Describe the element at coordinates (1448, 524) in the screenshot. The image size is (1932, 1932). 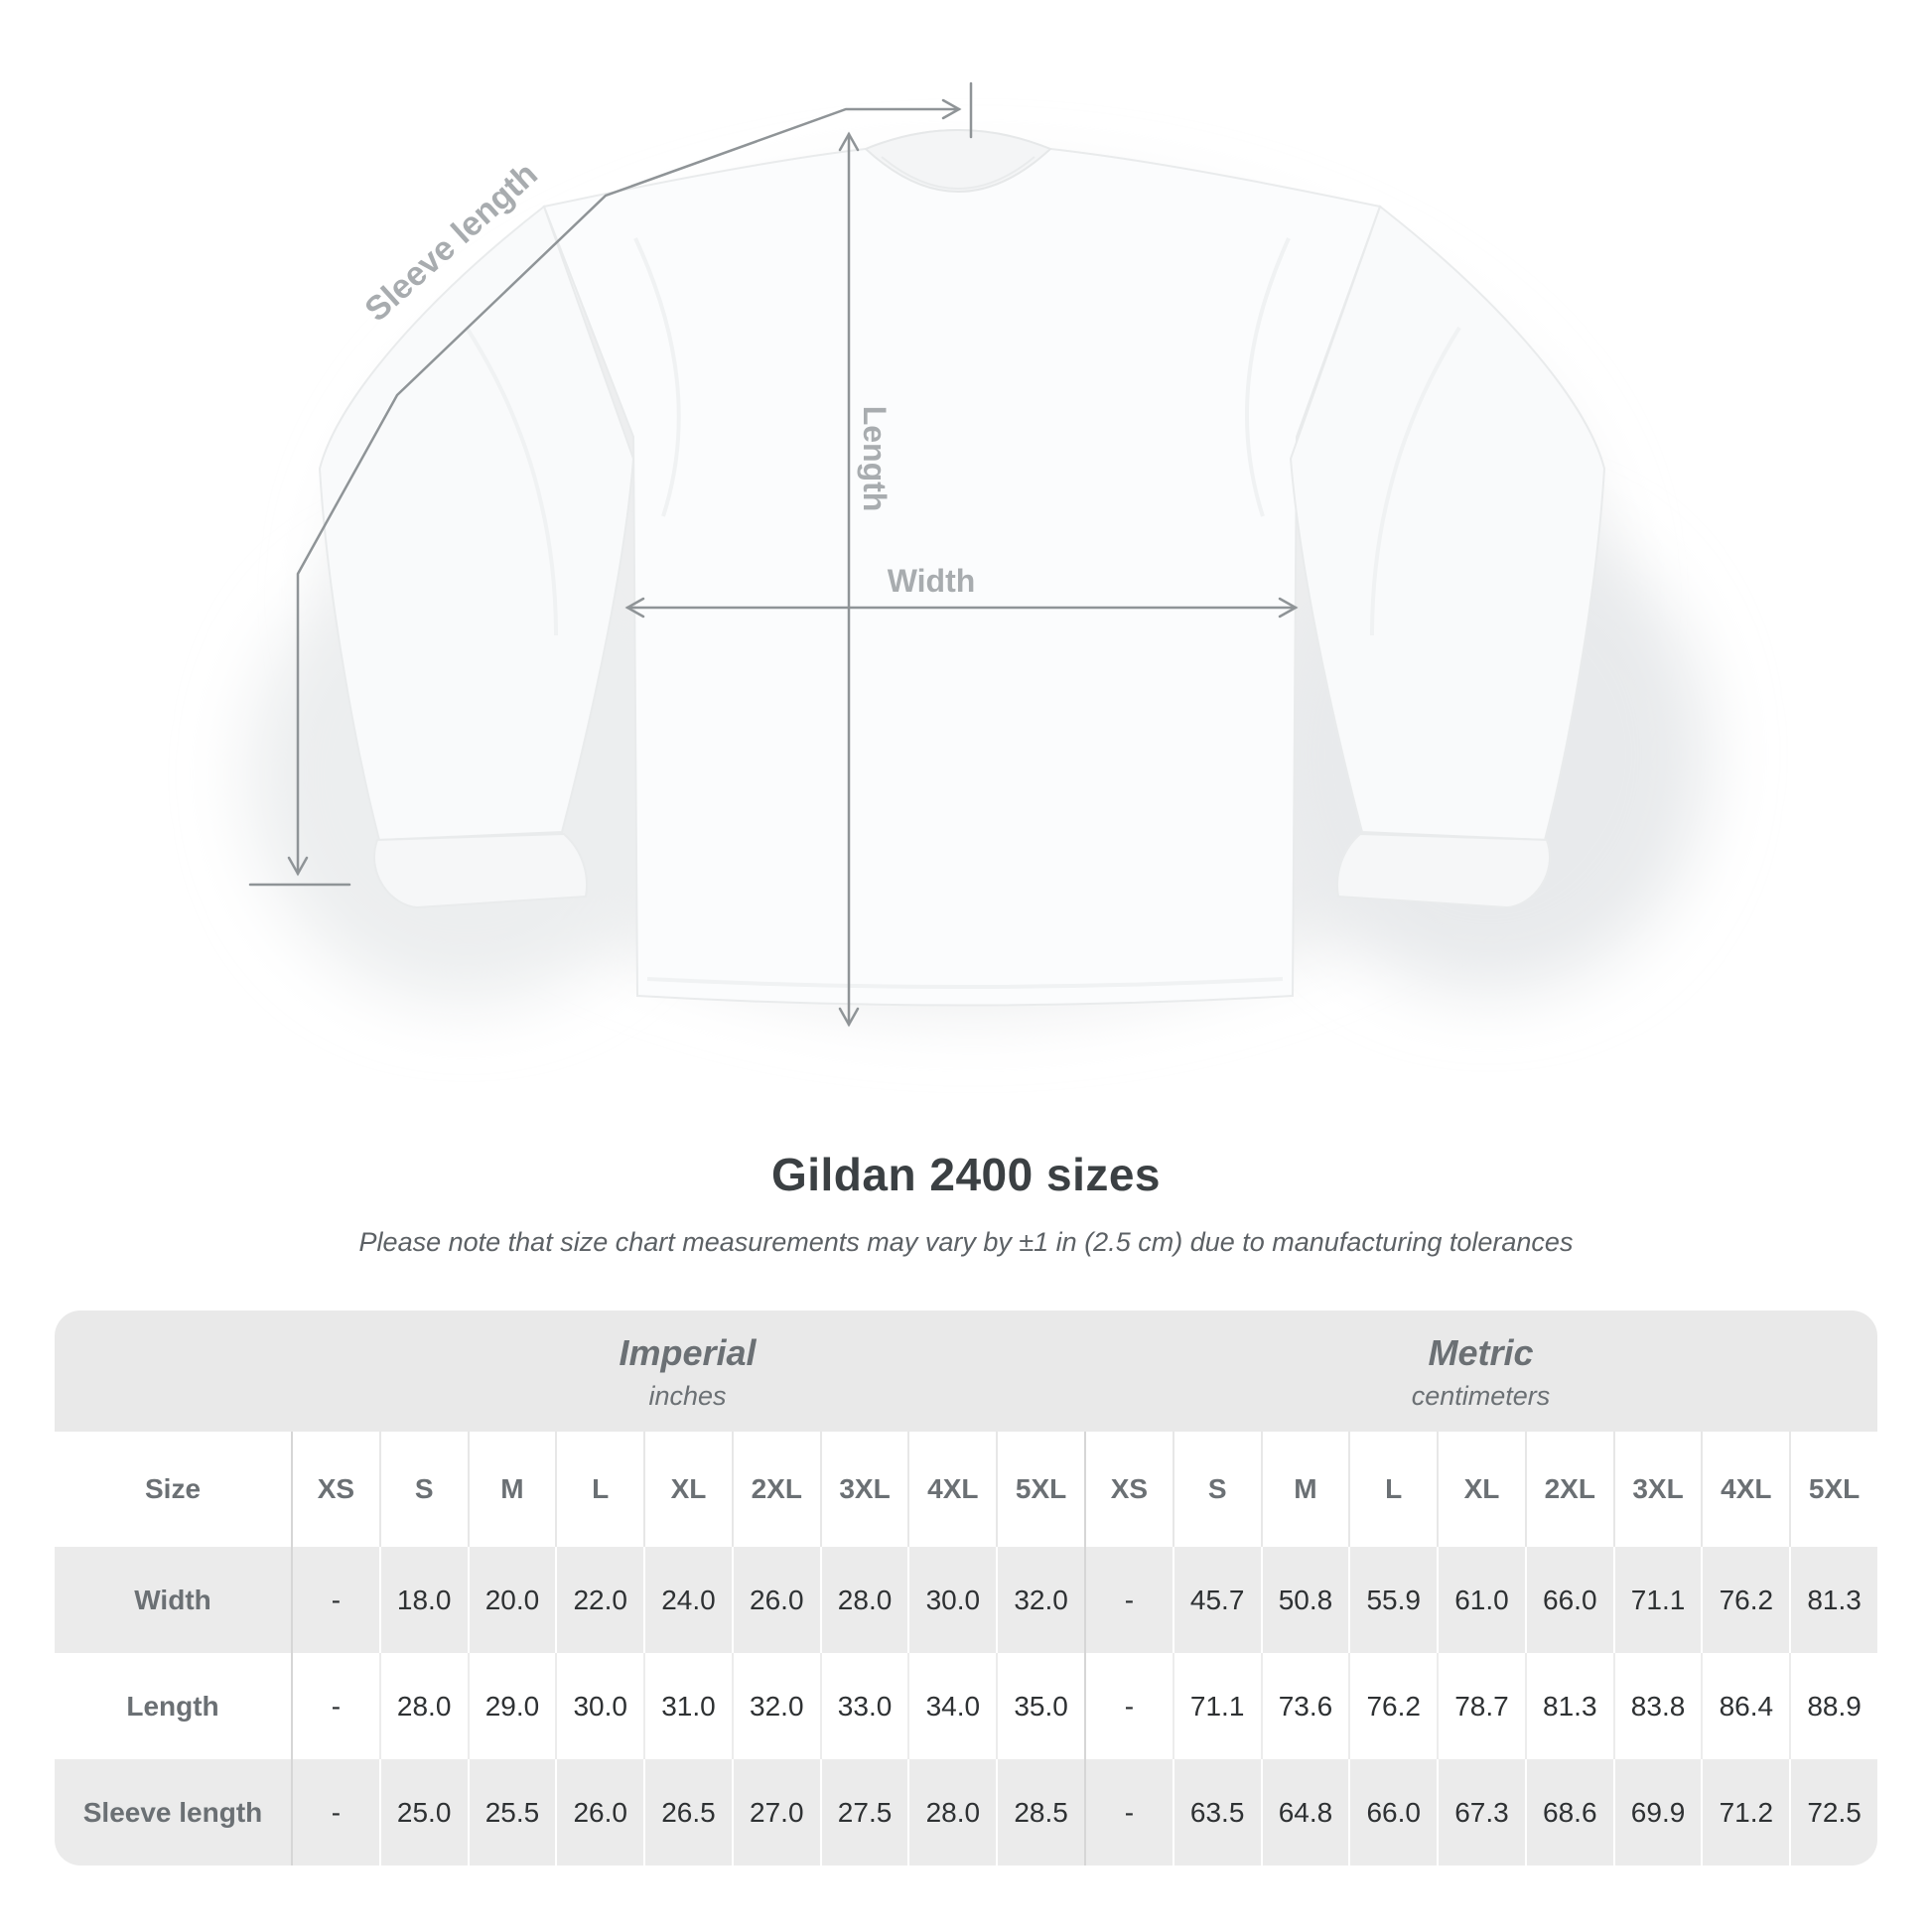
I see `shirt-right-sleeve` at that location.